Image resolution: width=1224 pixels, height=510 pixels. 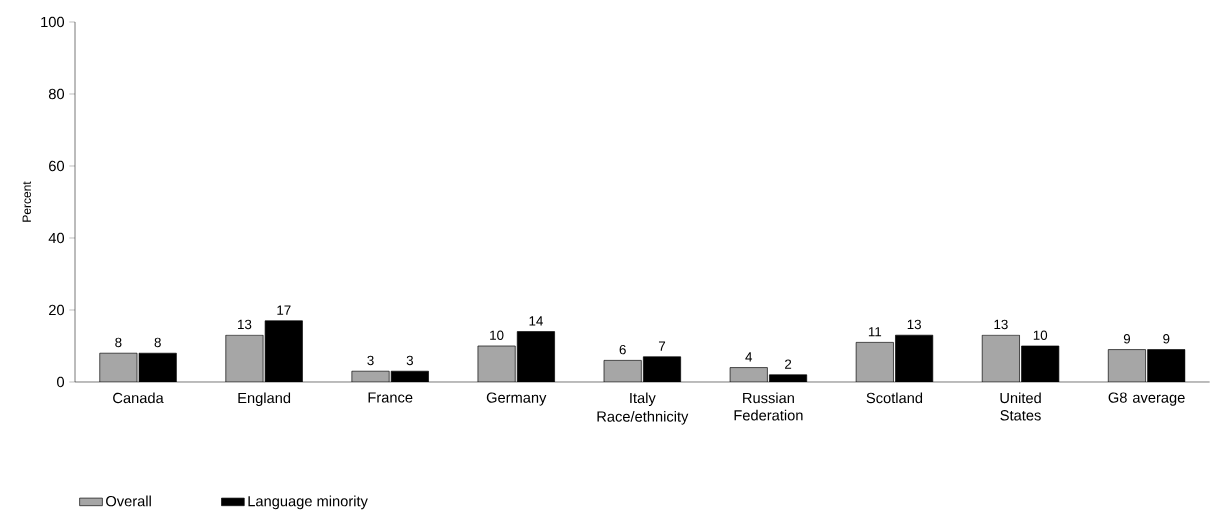 I want to click on data-label: 14, so click(x=536, y=321).